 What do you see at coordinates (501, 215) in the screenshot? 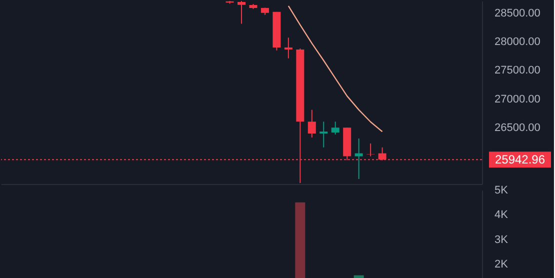
I see `y-tick-label: 4K` at bounding box center [501, 215].